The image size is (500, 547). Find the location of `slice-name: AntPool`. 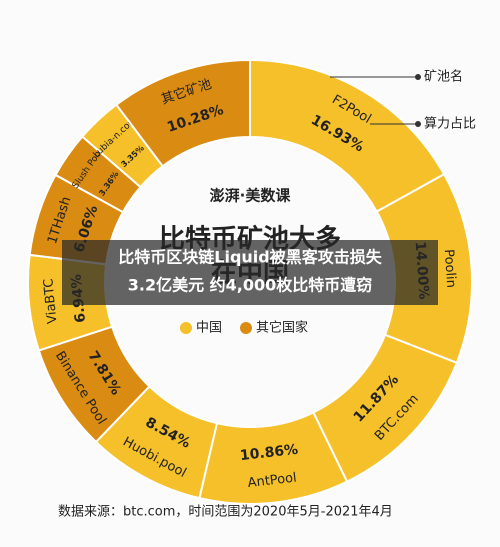

slice-name: AntPool is located at coordinates (272, 481).